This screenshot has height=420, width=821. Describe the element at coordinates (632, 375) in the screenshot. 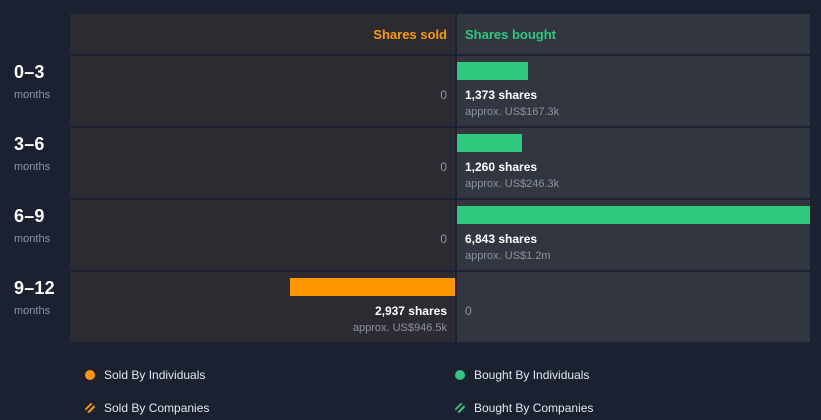

I see `legend-item-bought-individuals: Bought By Individuals` at that location.